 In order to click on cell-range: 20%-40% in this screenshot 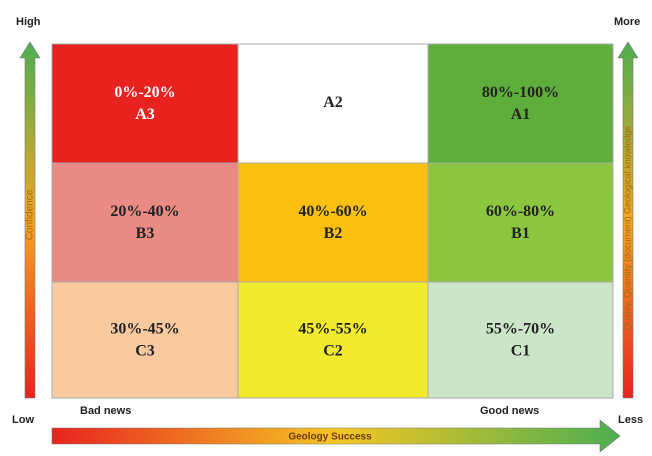, I will do `click(144, 211)`.